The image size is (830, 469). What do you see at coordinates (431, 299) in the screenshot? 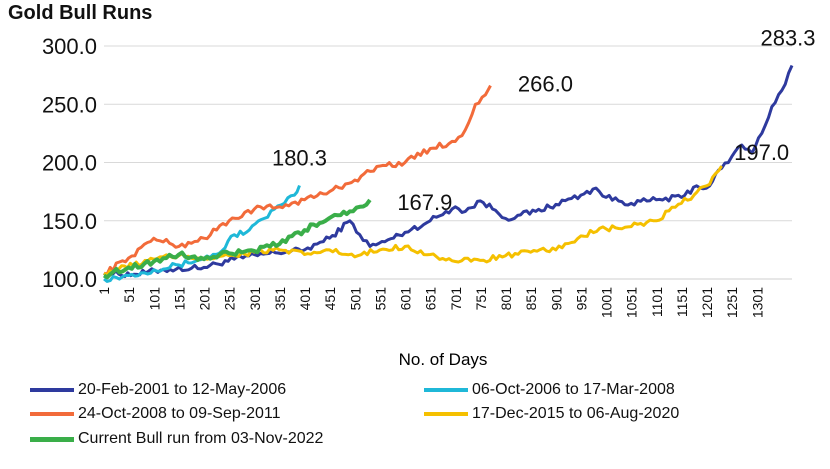
I see `x-tick-label: 651` at bounding box center [431, 299].